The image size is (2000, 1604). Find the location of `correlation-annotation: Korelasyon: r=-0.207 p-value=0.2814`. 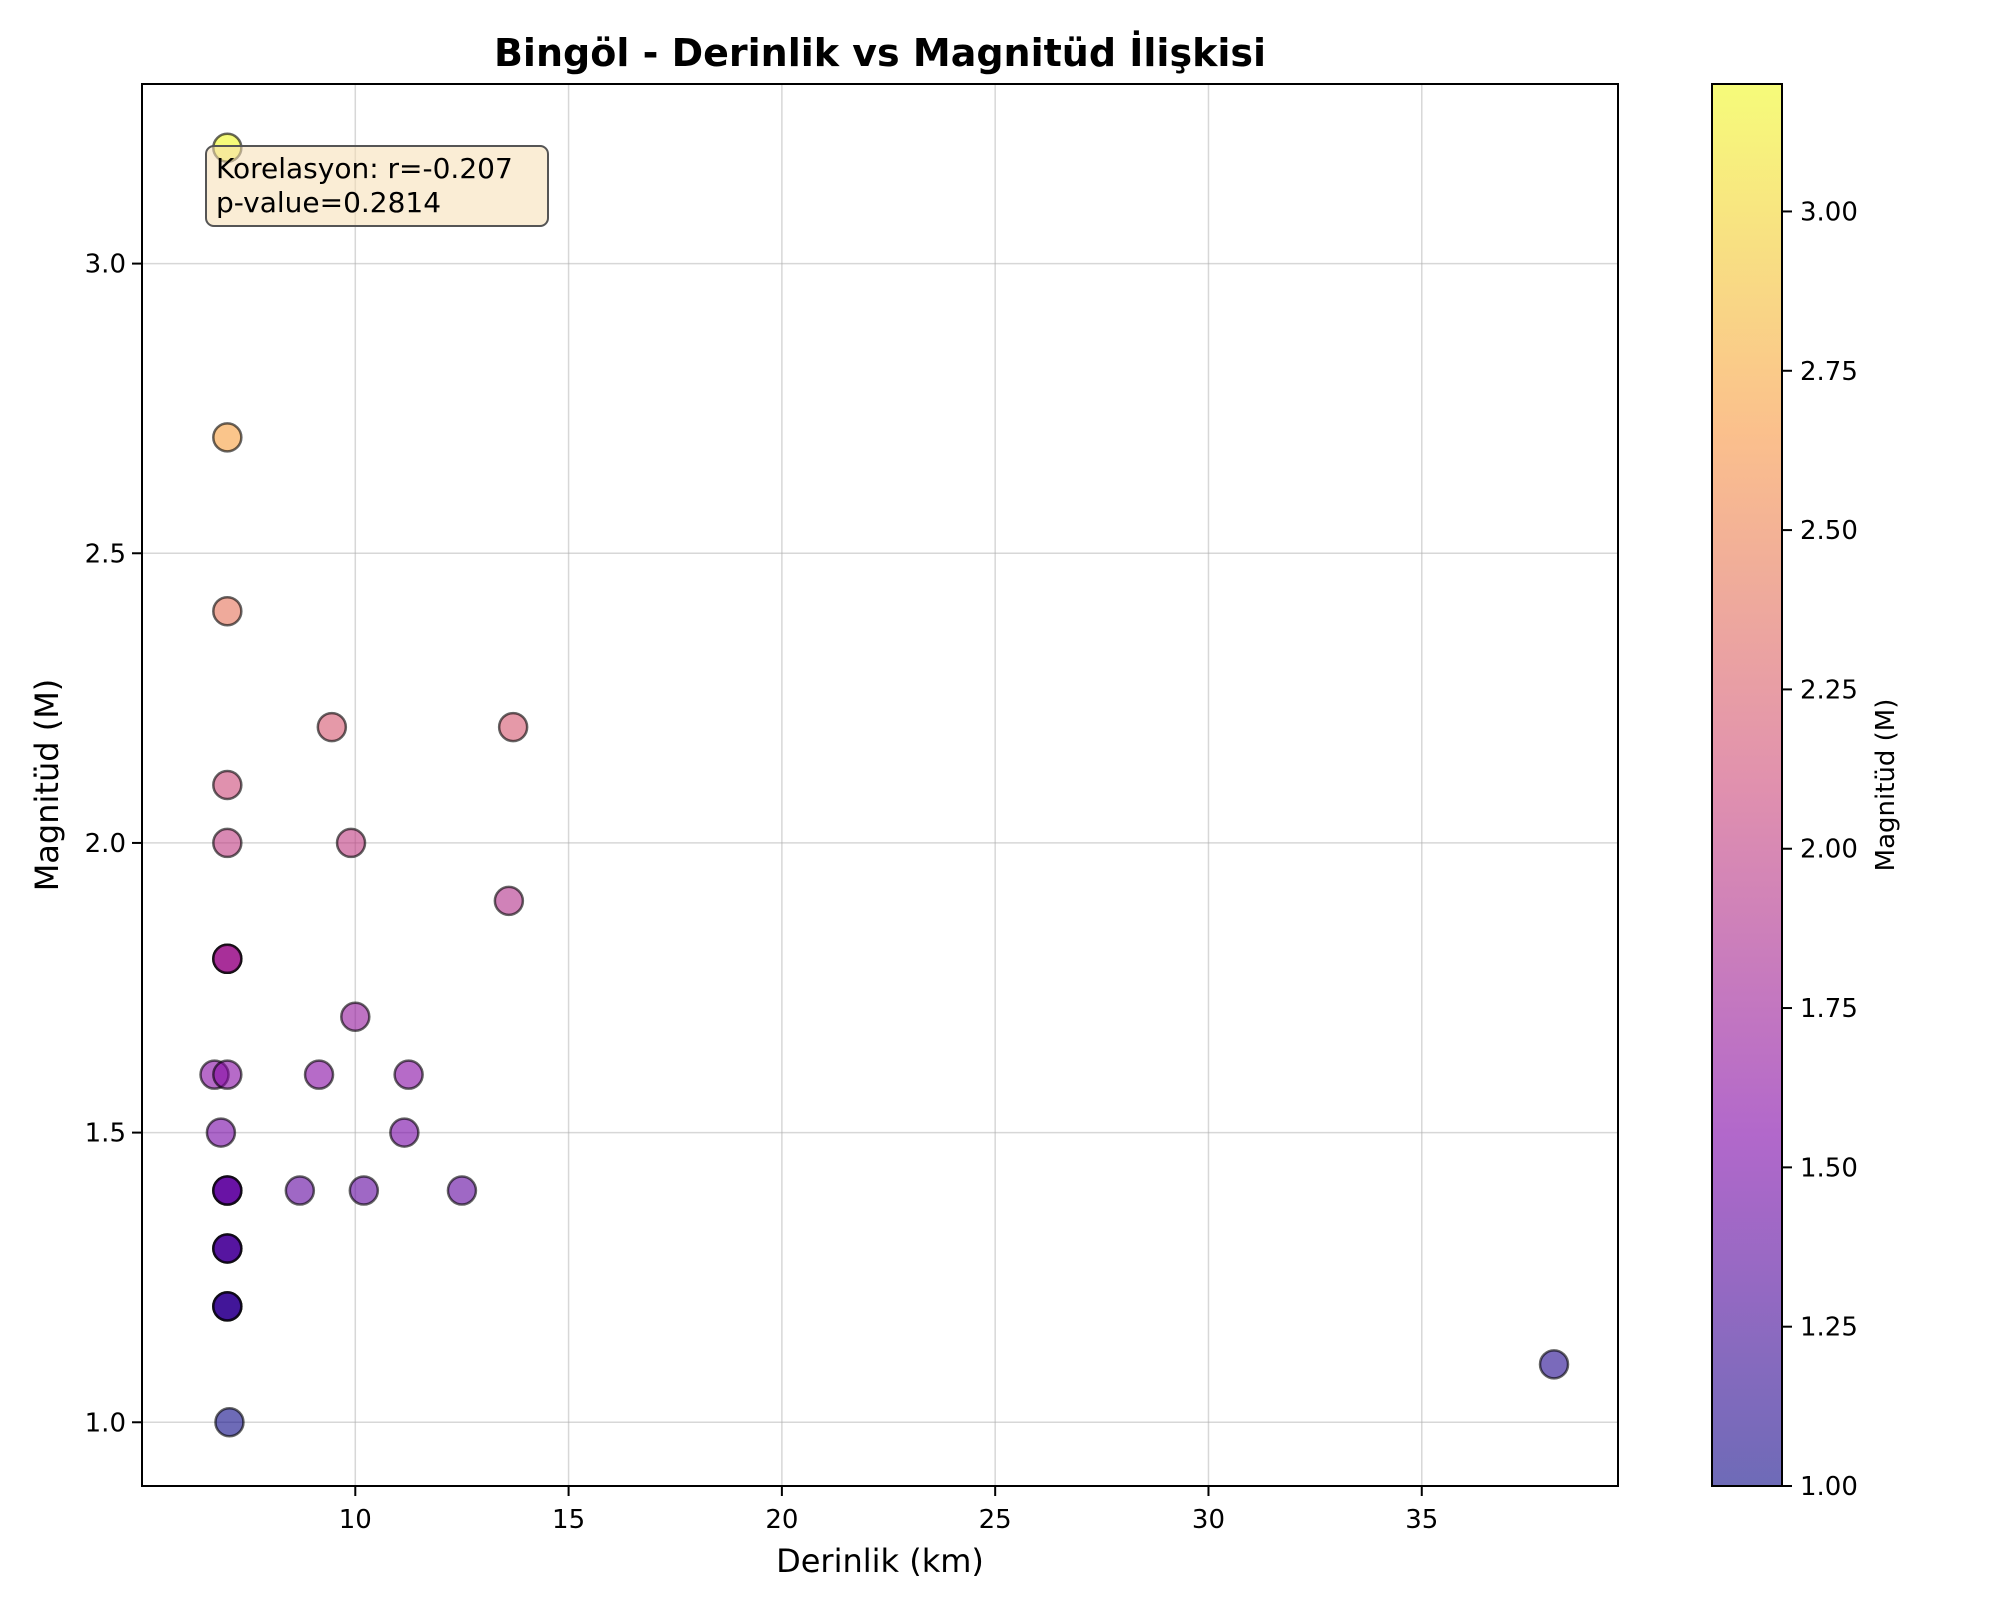

correlation-annotation: Korelasyon: r=-0.207 p-value=0.2814 is located at coordinates (377, 186).